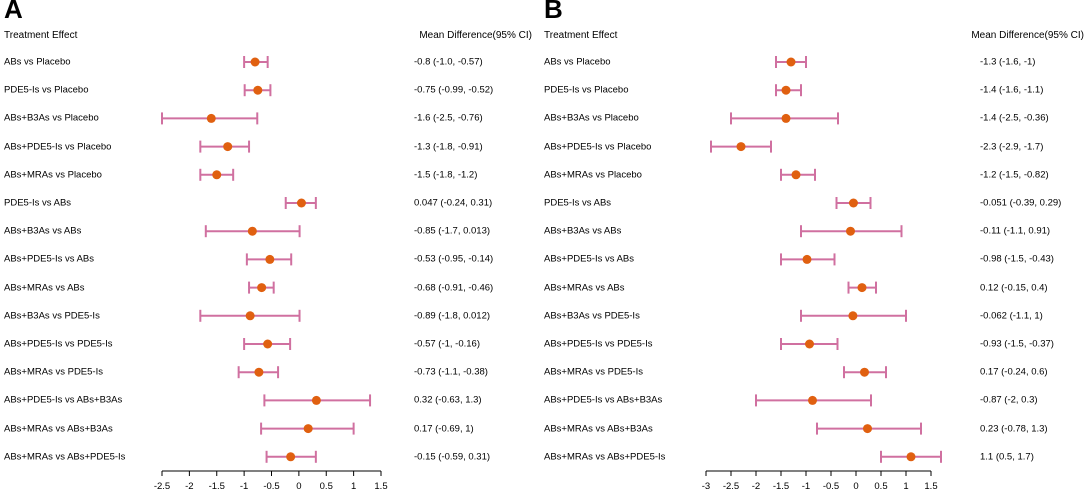 The image size is (1086, 495). What do you see at coordinates (1008, 62) in the screenshot?
I see `ci-text-b-0: -1.3 (-1.6, -1)` at bounding box center [1008, 62].